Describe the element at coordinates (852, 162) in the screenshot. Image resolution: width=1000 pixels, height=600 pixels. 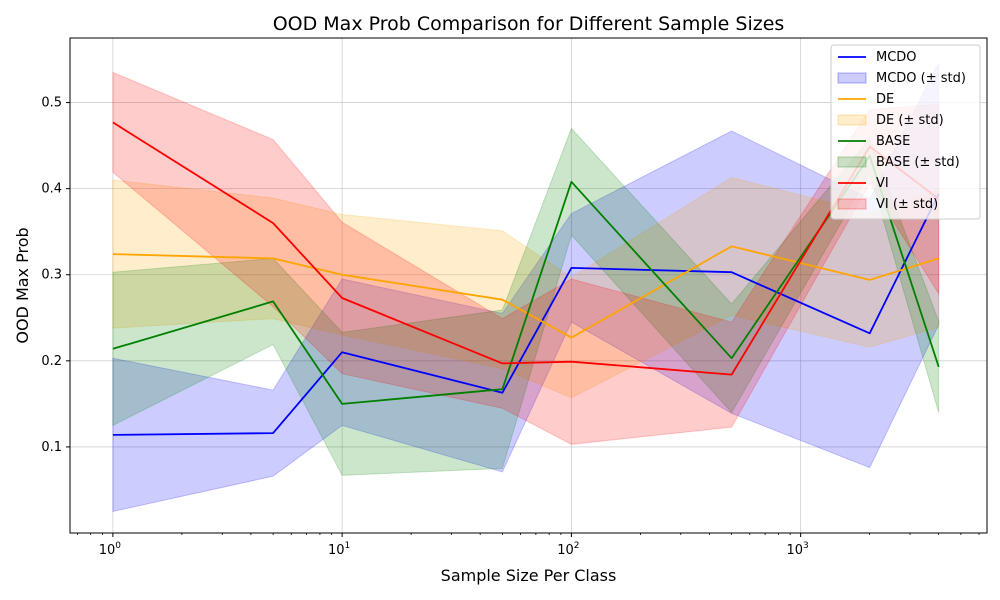
I see `legend-swatch-base-band` at that location.